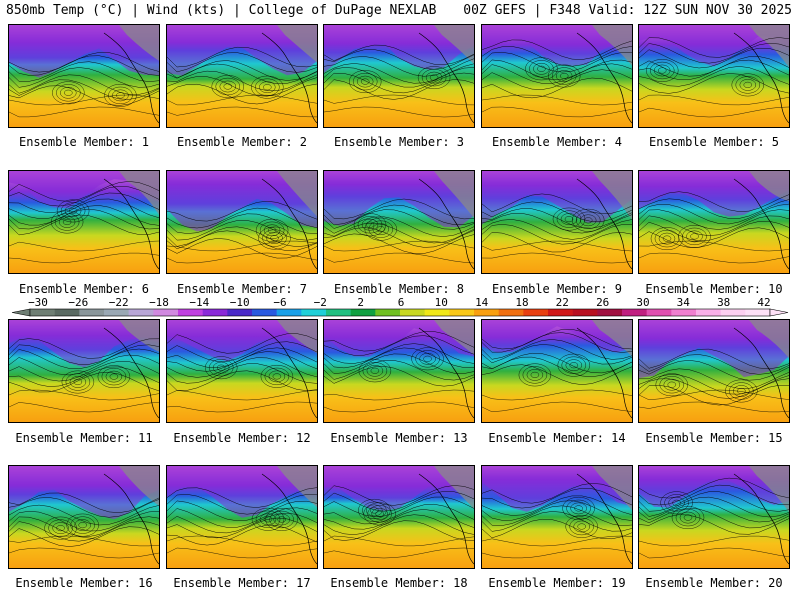 This screenshot has width=800, height=600. I want to click on colorbar-tick-label: 18, so click(521, 302).